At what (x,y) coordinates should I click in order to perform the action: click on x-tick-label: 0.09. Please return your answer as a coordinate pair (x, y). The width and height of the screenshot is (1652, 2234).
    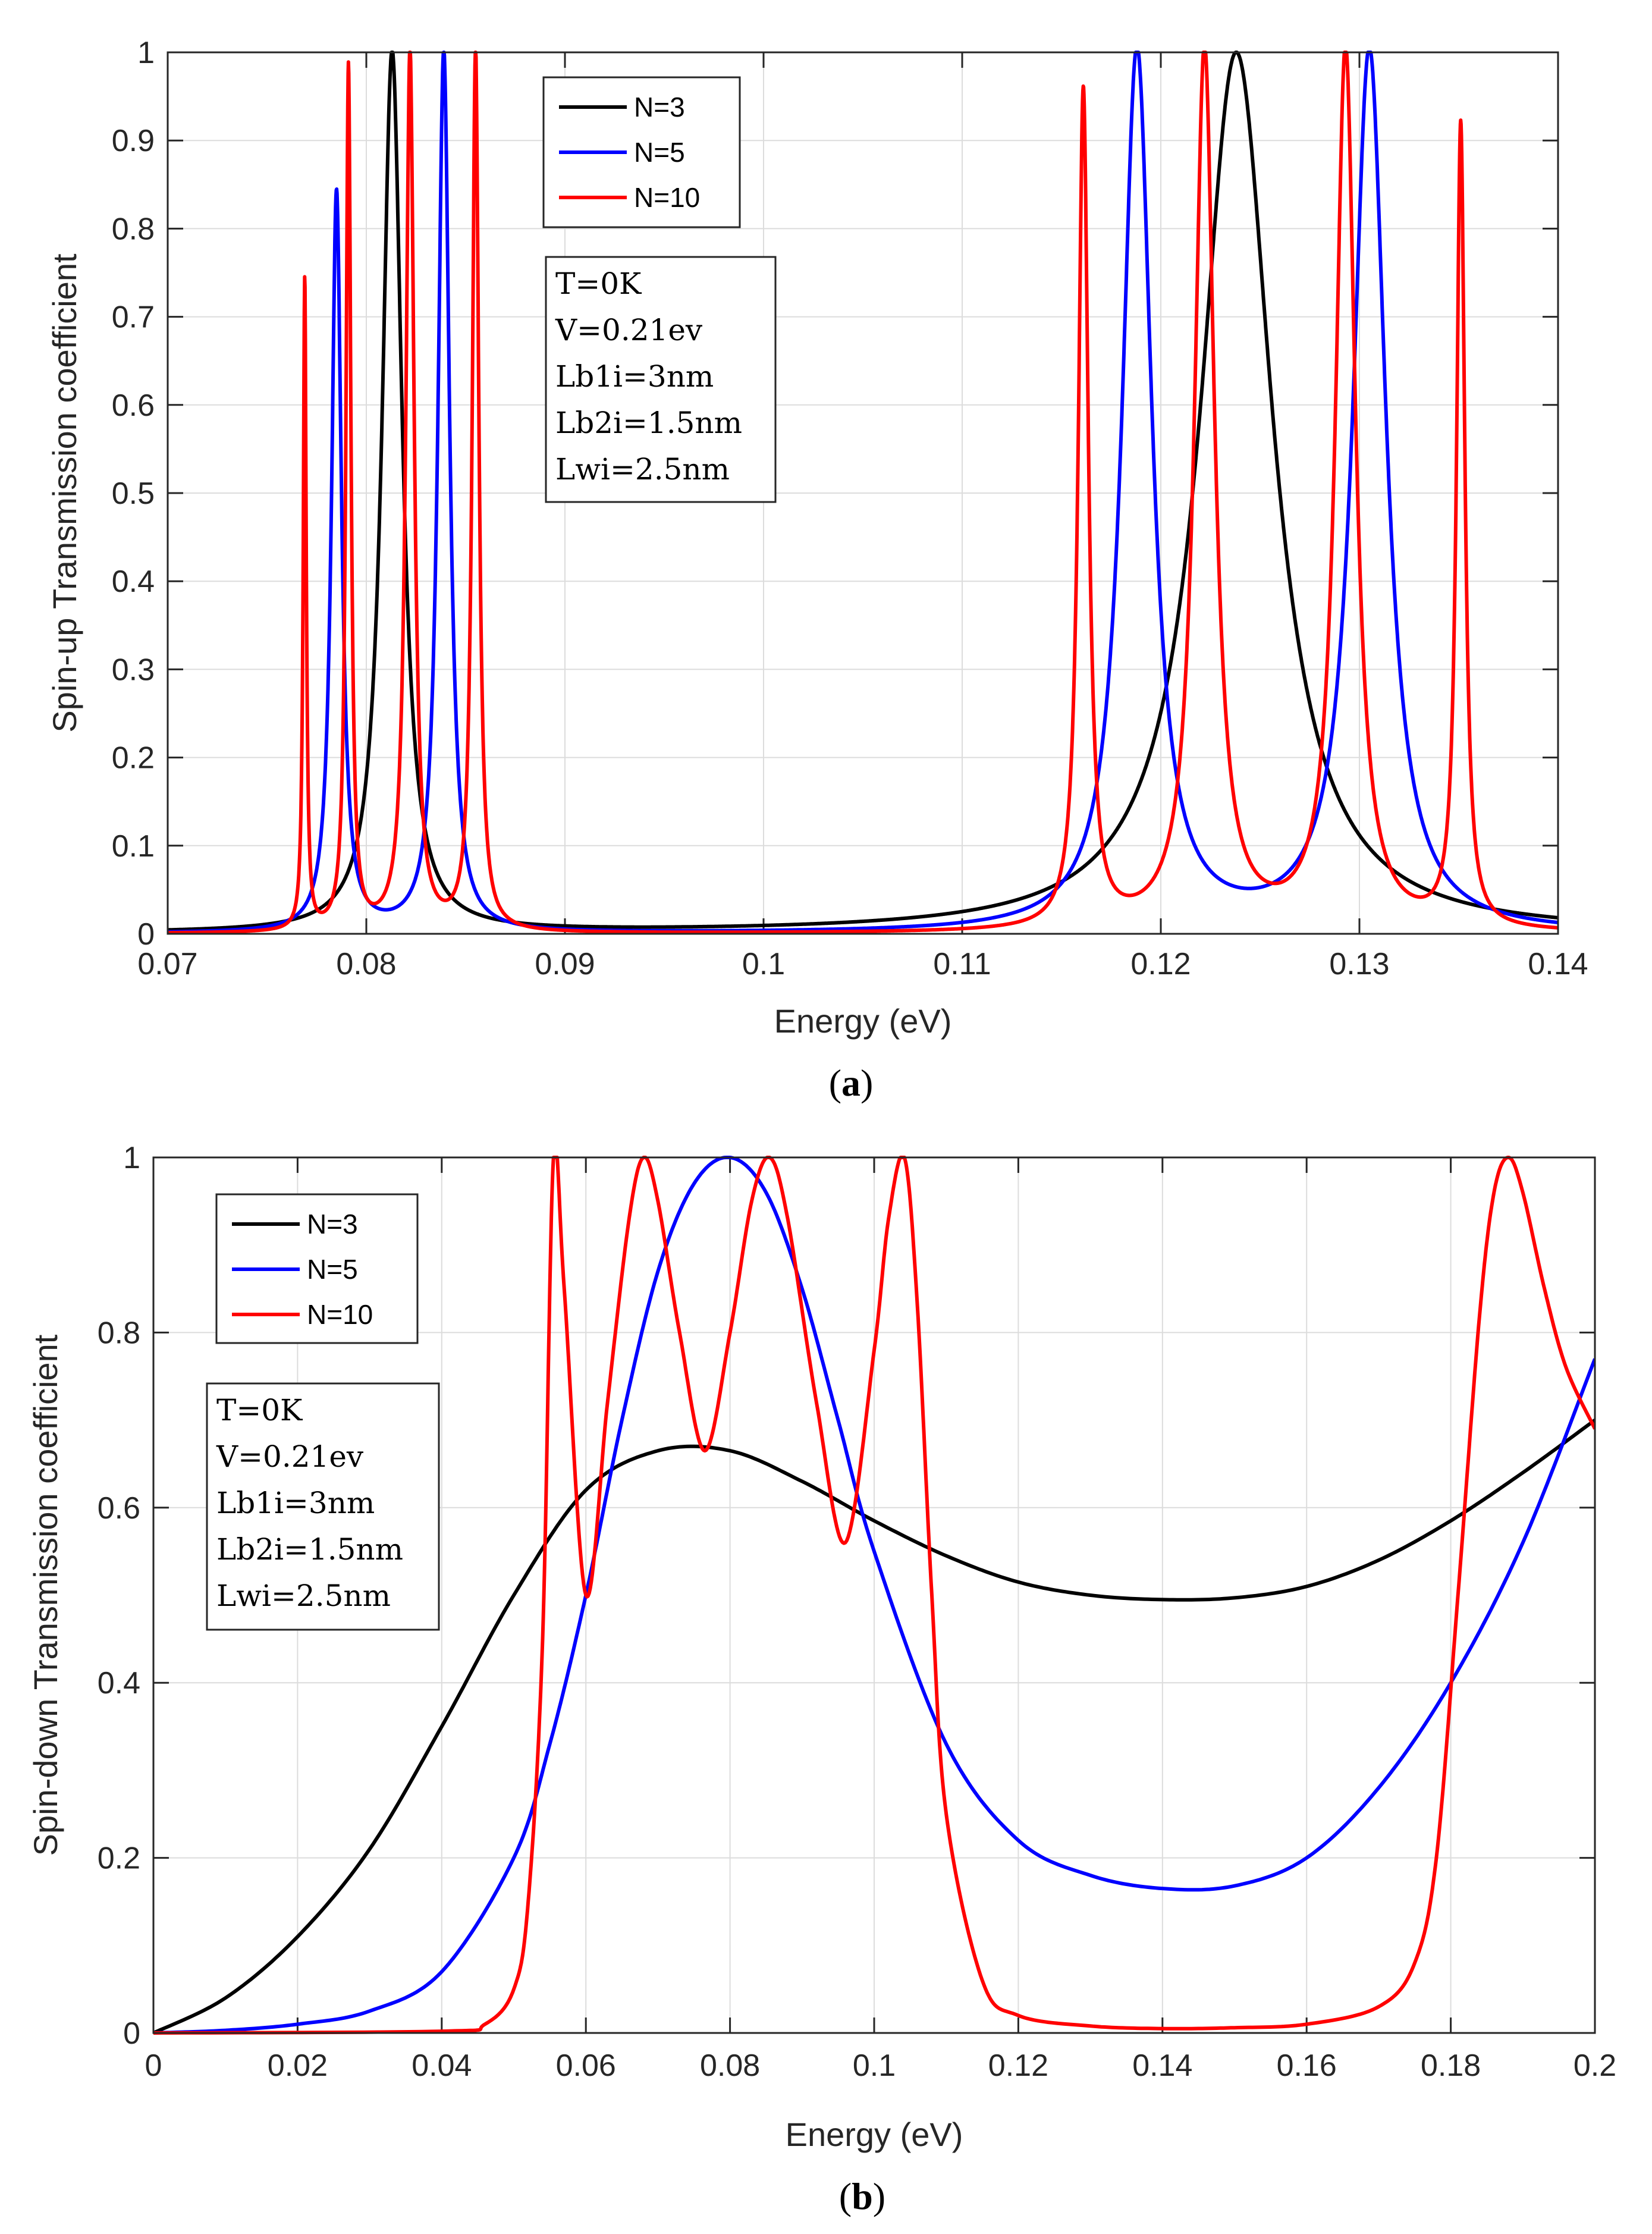
    Looking at the image, I should click on (565, 964).